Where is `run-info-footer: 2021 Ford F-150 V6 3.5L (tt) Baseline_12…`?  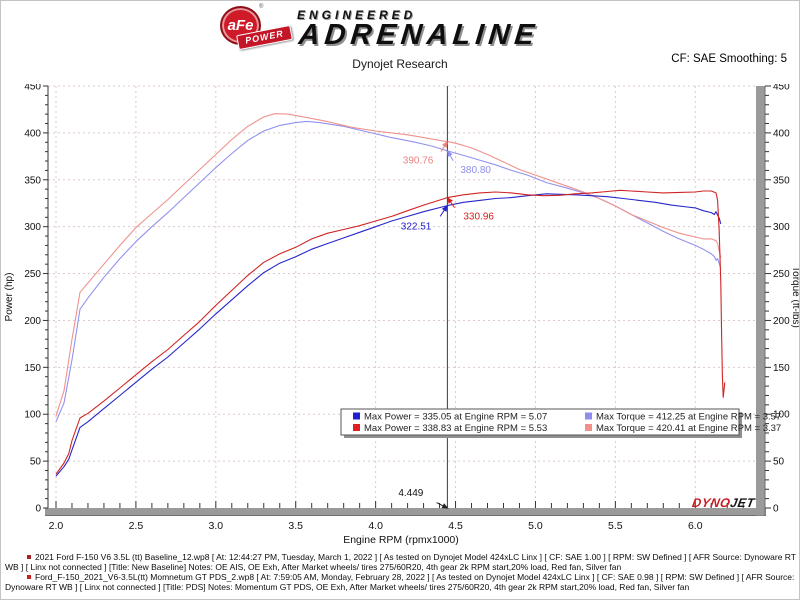
run-info-footer: 2021 Ford F-150 V6 3.5L (tt) Baseline_12… is located at coordinates (400, 572).